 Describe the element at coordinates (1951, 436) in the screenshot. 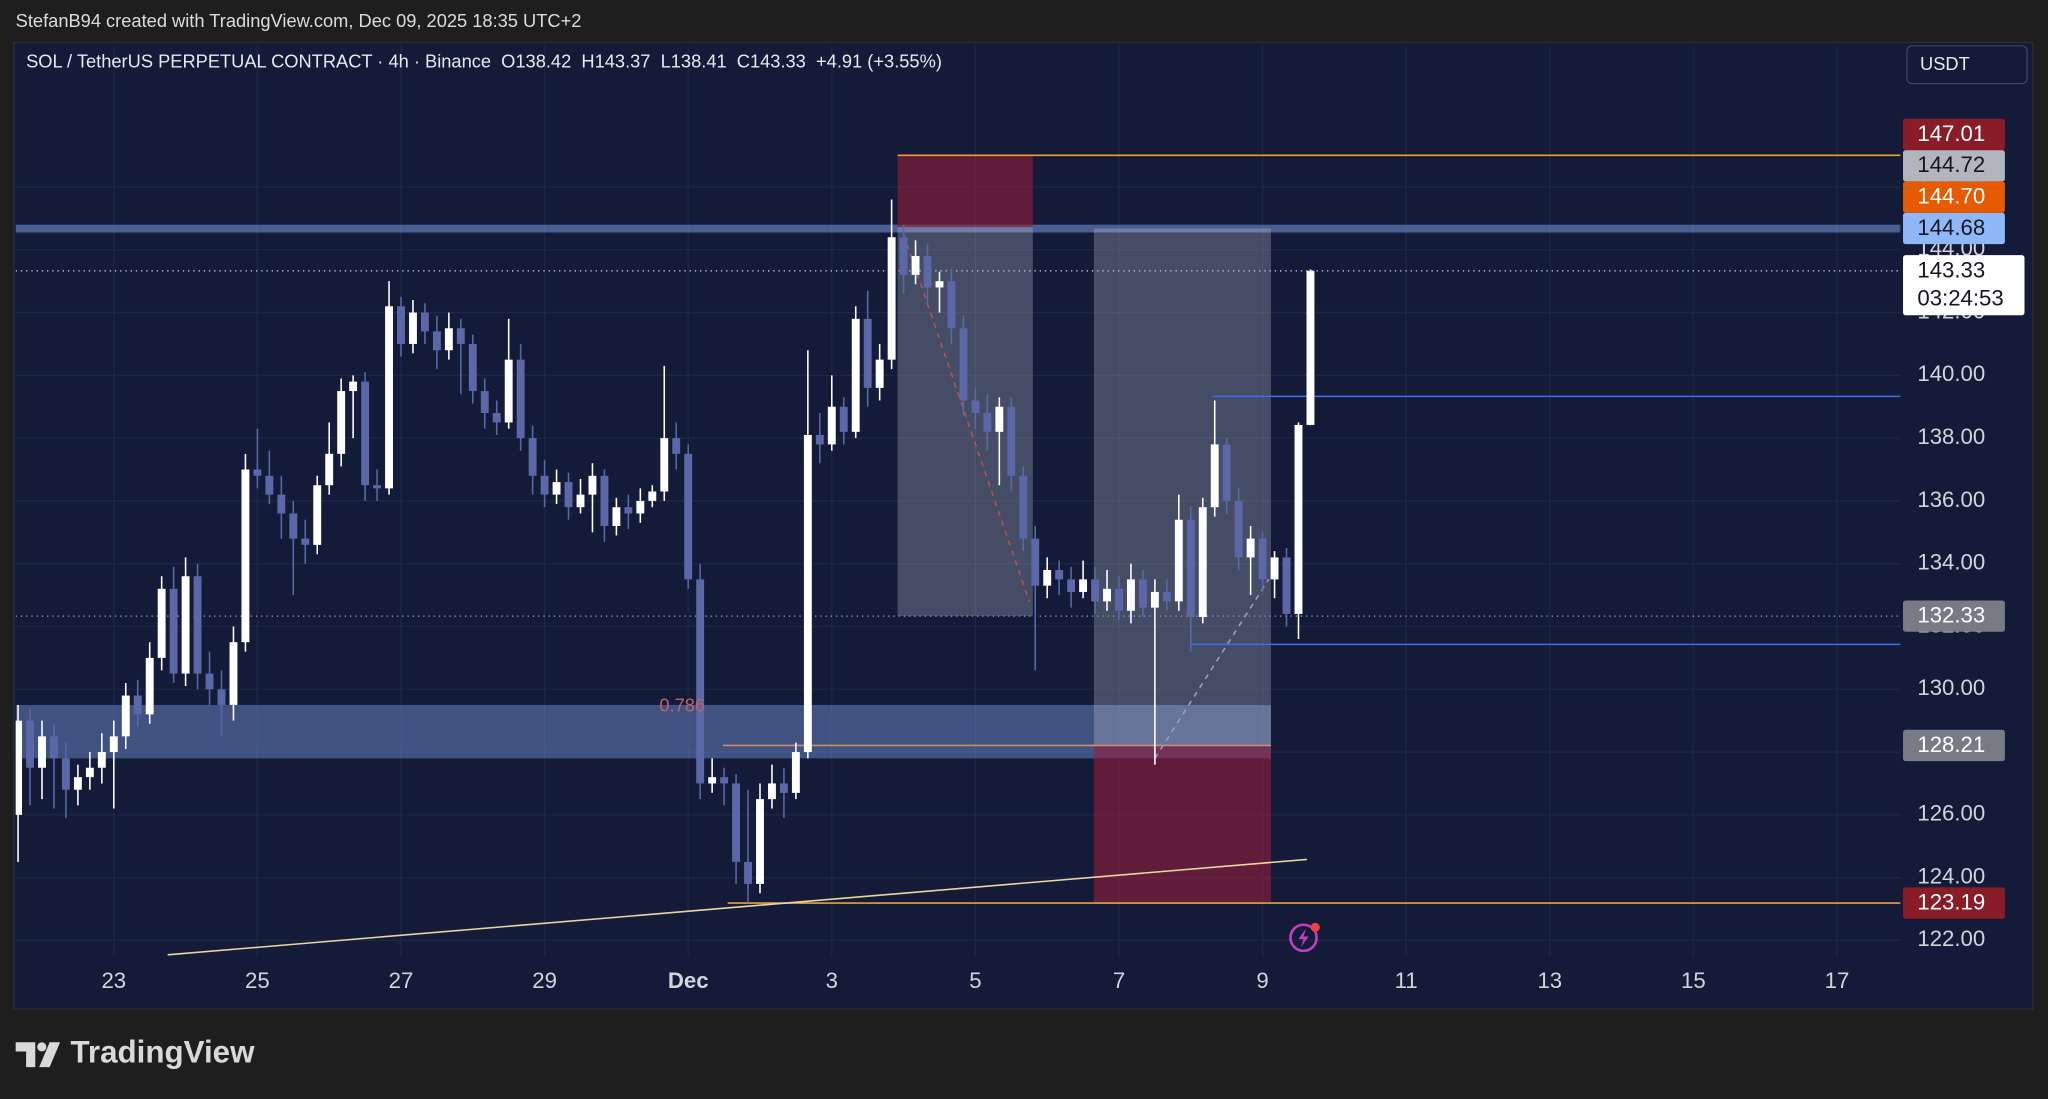

I see `y-tick-label: 138.00` at that location.